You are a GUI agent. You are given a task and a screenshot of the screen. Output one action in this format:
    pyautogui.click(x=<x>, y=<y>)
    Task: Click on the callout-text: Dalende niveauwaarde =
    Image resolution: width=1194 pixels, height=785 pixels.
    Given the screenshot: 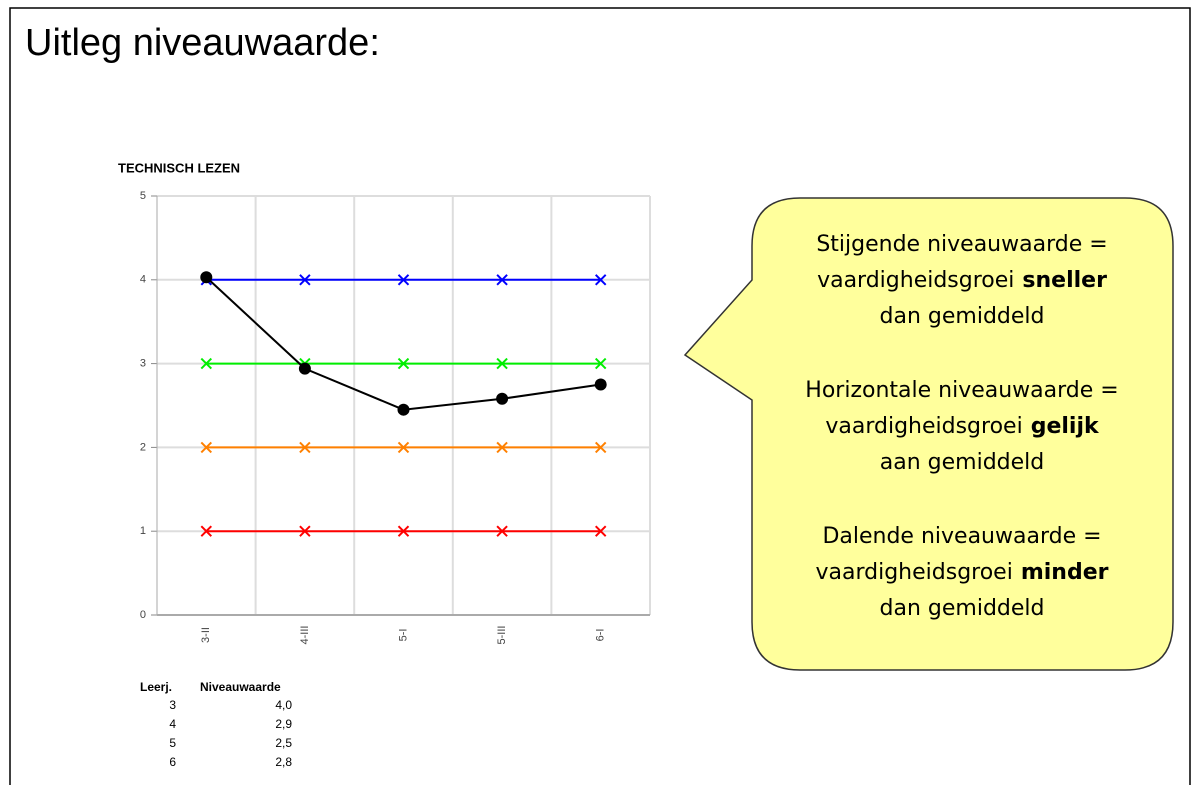 What is the action you would take?
    pyautogui.click(x=961, y=536)
    